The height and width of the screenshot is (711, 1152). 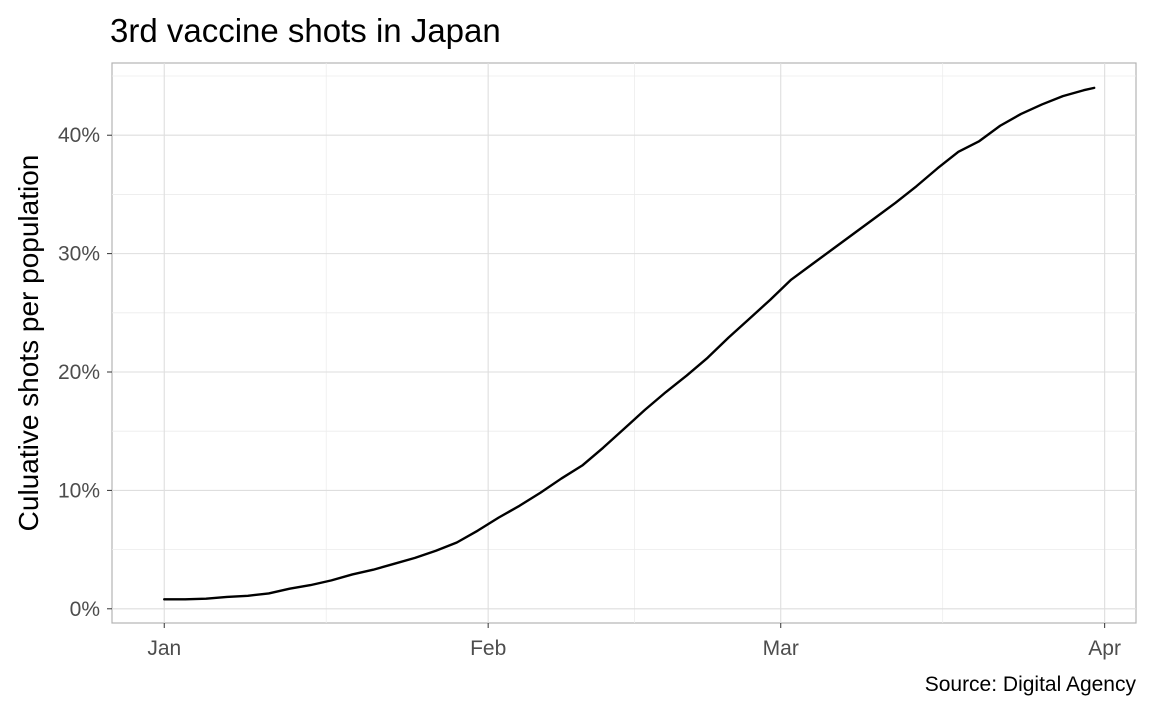 What do you see at coordinates (781, 648) in the screenshot?
I see `x-tick-label: Mar` at bounding box center [781, 648].